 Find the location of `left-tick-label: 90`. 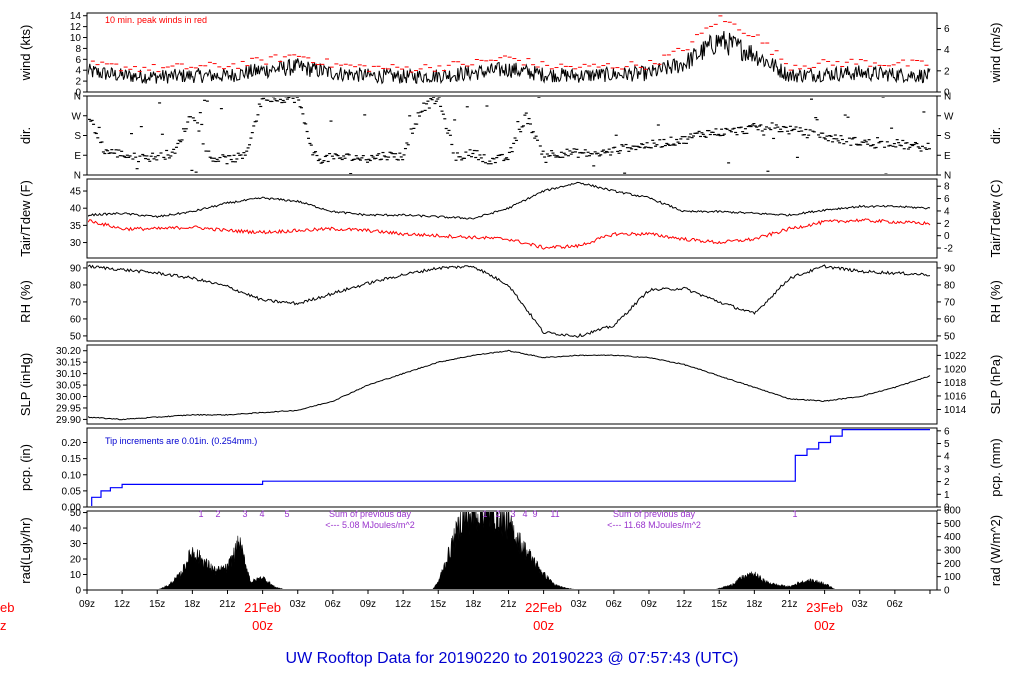

left-tick-label: 90 is located at coordinates (76, 268).